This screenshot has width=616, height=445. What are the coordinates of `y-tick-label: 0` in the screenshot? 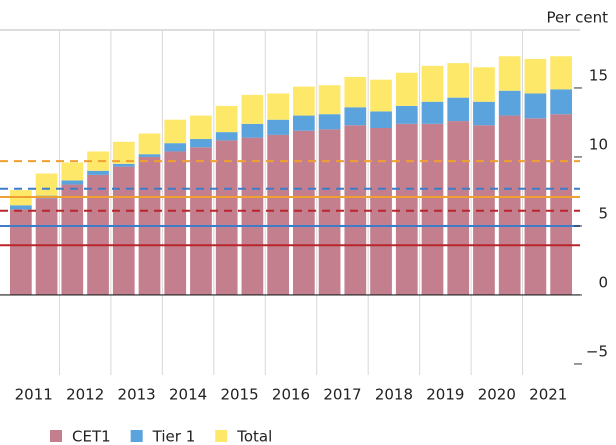 It's located at (603, 282).